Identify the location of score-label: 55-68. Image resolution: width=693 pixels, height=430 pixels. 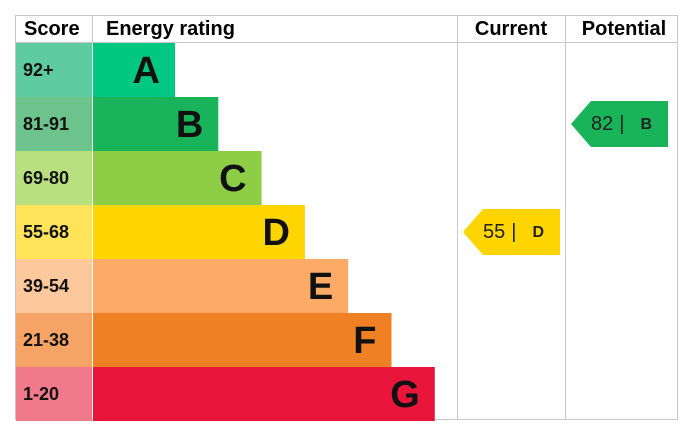
(46, 232).